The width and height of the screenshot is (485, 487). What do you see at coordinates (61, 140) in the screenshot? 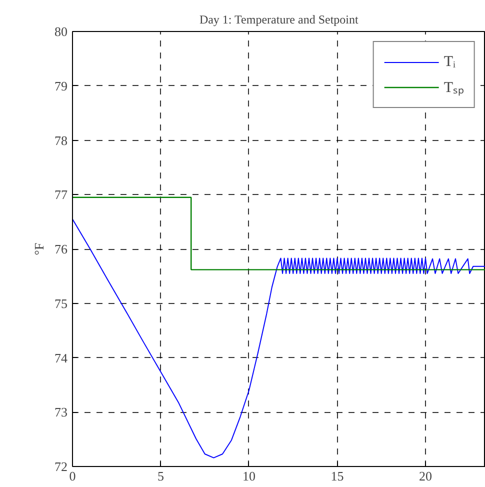
I see `y-tick-label: 78` at bounding box center [61, 140].